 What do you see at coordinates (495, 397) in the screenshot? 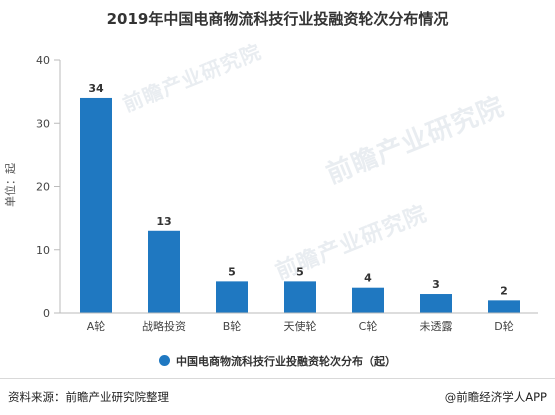
I see `credit-note: @前瞻经济学人APP` at bounding box center [495, 397].